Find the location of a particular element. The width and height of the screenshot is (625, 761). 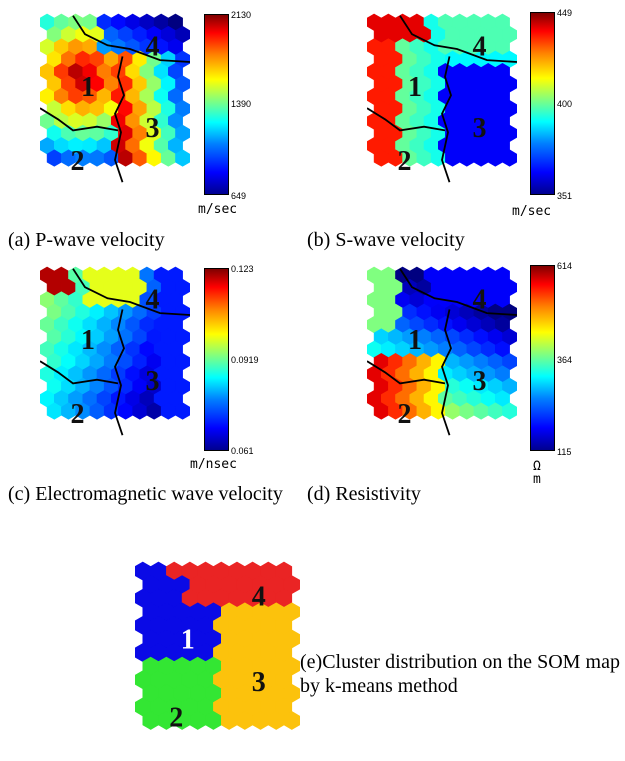

som-map-resistivity: 1 2 3 4 is located at coordinates (442, 351).